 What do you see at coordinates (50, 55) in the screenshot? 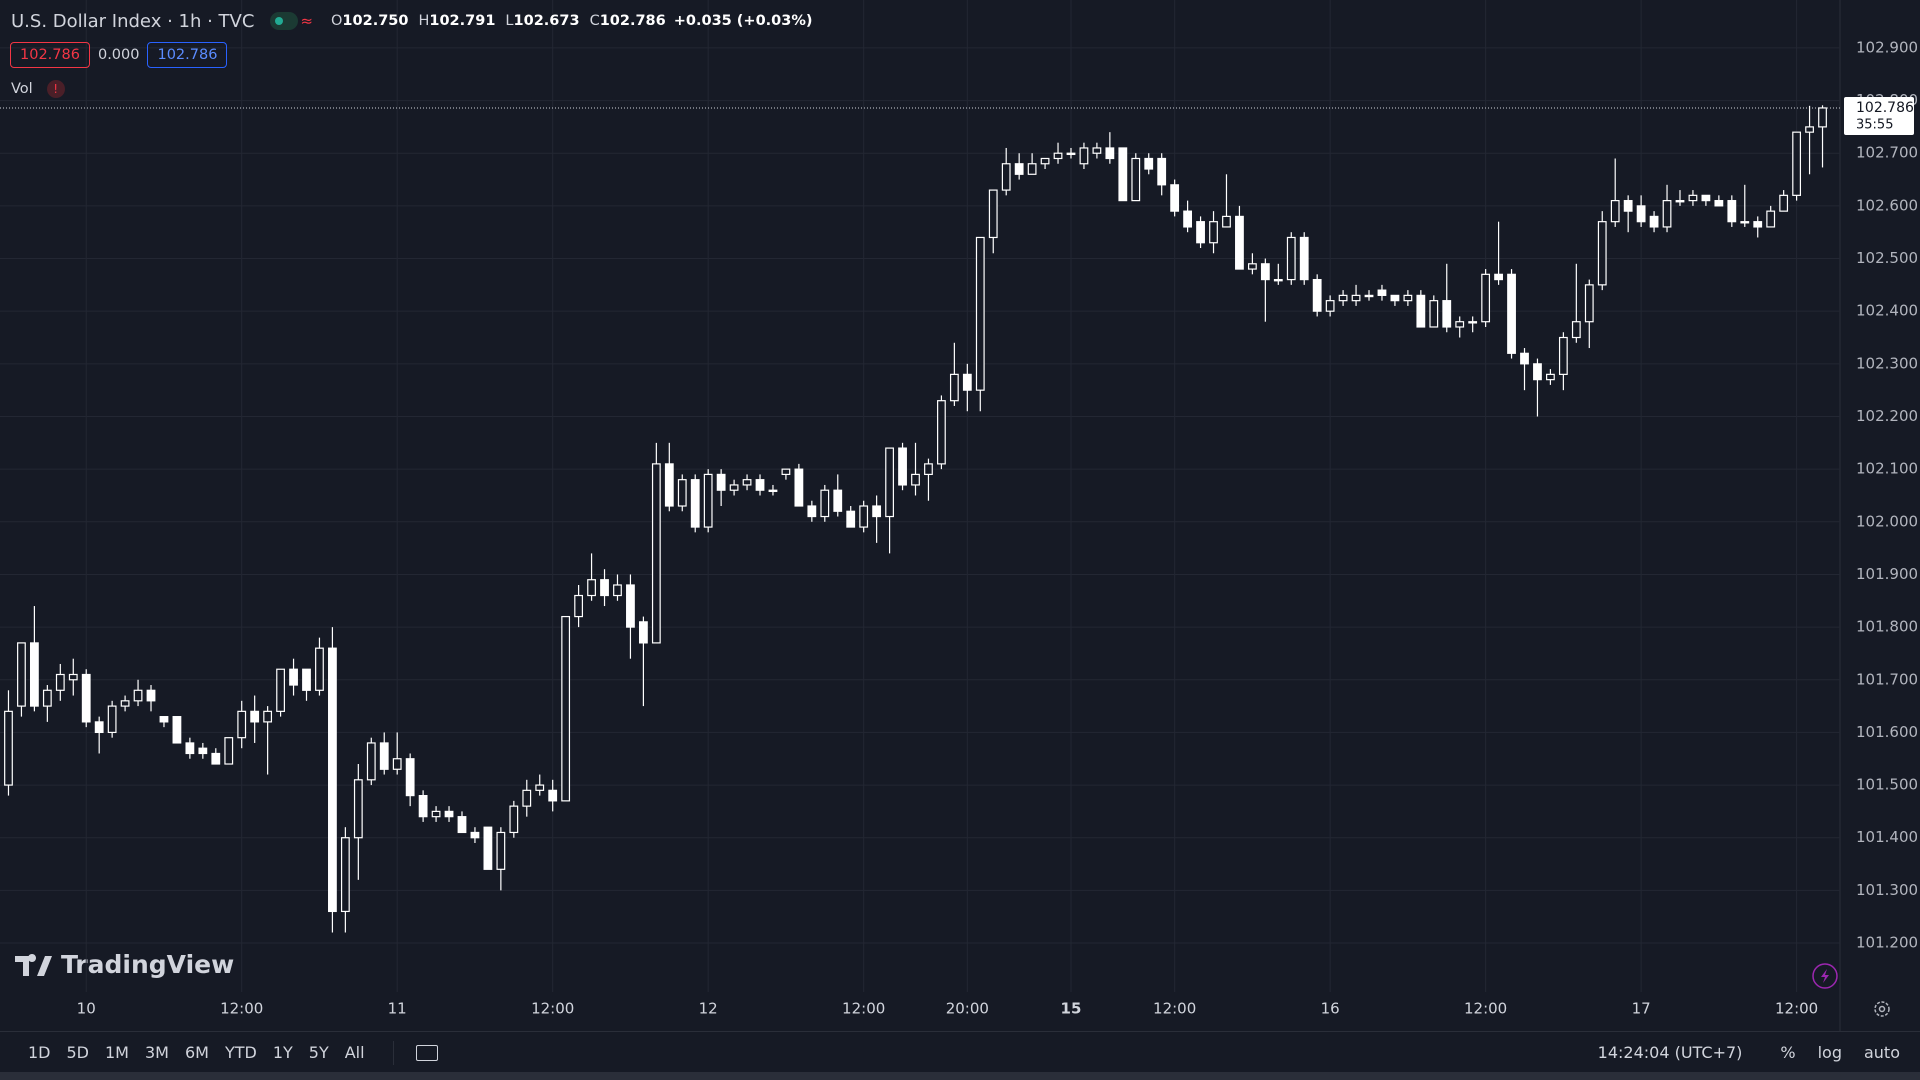
I see `sell-price: 102.786` at bounding box center [50, 55].